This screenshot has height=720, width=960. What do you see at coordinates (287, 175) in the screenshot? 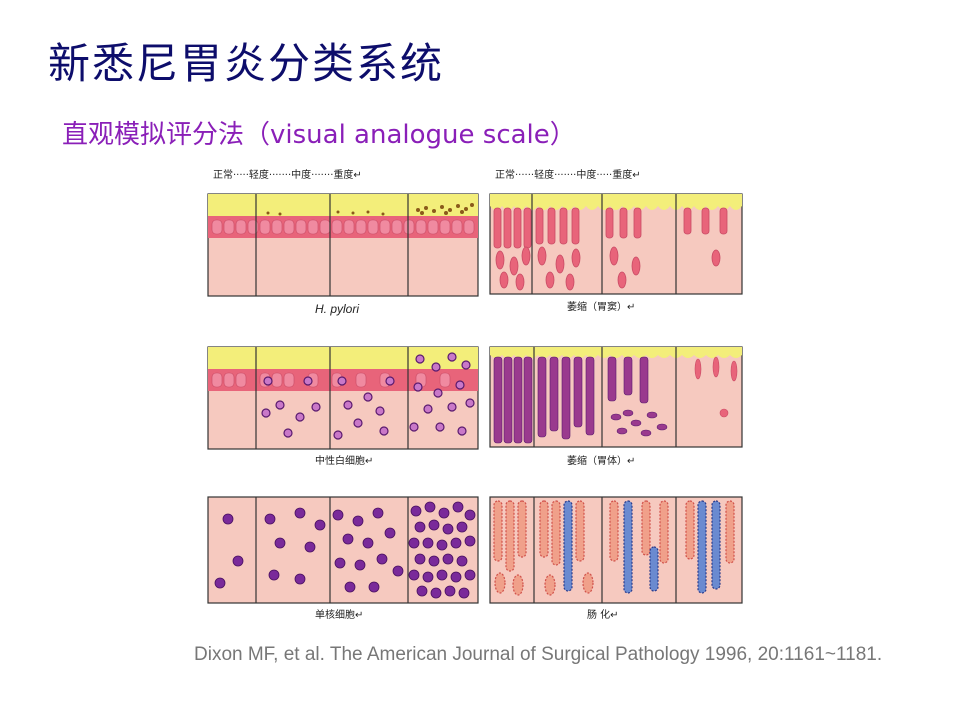
I see `left-grade-header: 正常·····轻度·······中度·······重度↵` at bounding box center [287, 175].